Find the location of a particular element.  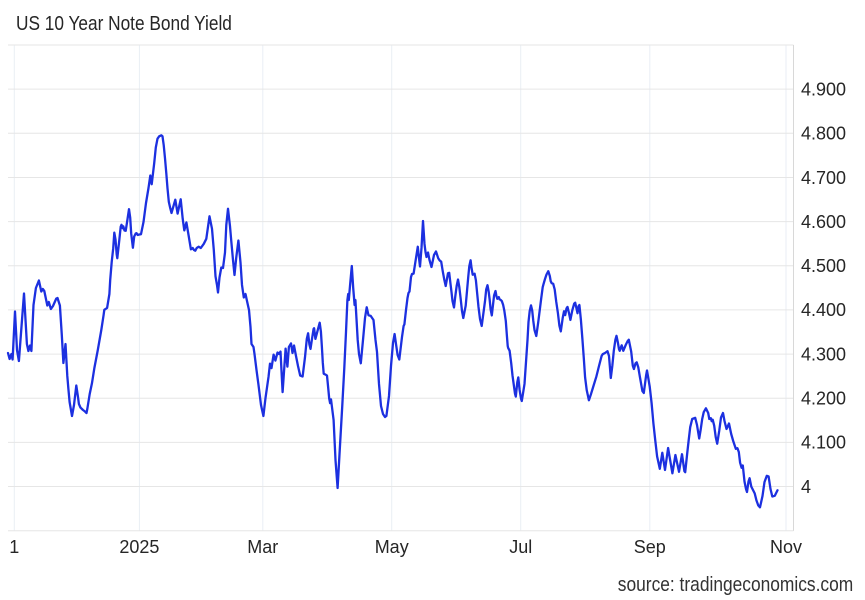

svg-text: 4.100 is located at coordinates (823, 443).